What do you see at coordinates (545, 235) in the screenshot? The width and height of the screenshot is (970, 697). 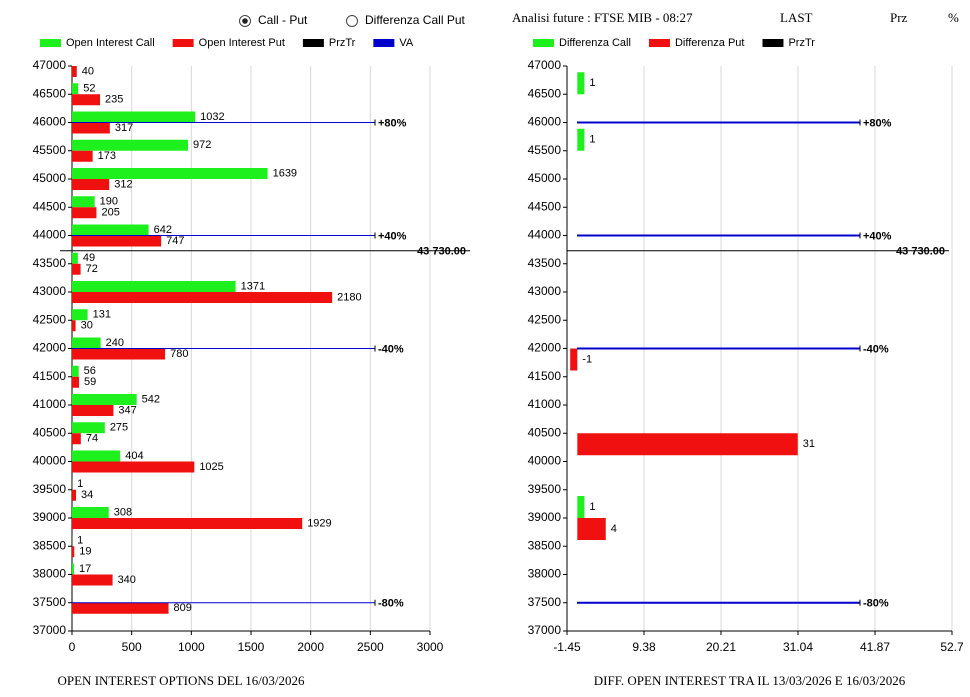 I see `y-tick-label: 44000` at bounding box center [545, 235].